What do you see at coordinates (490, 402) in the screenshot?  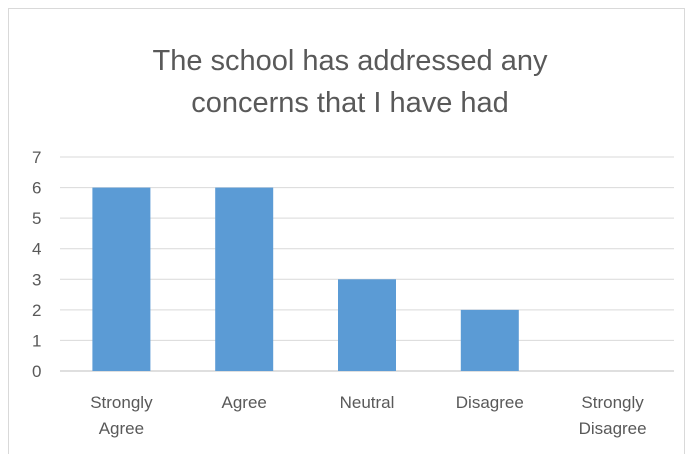 I see `x-category-label-3-line-1: Disagree` at bounding box center [490, 402].